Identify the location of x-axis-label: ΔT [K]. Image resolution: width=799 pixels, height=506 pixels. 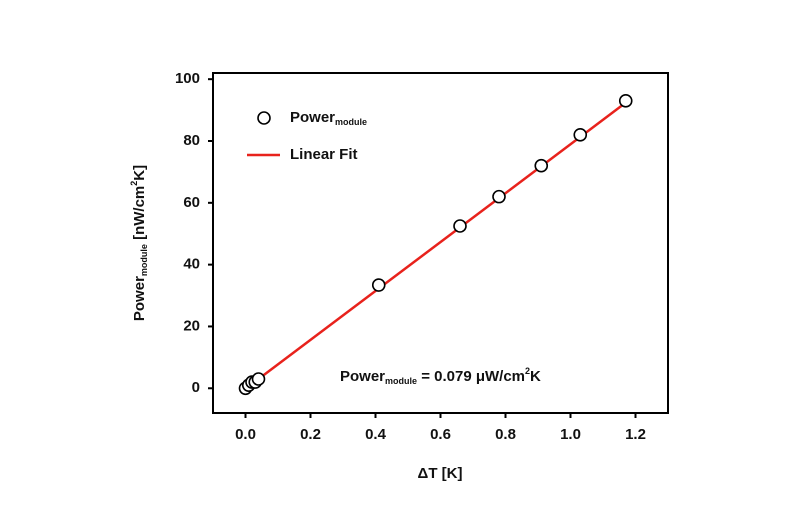
(440, 473).